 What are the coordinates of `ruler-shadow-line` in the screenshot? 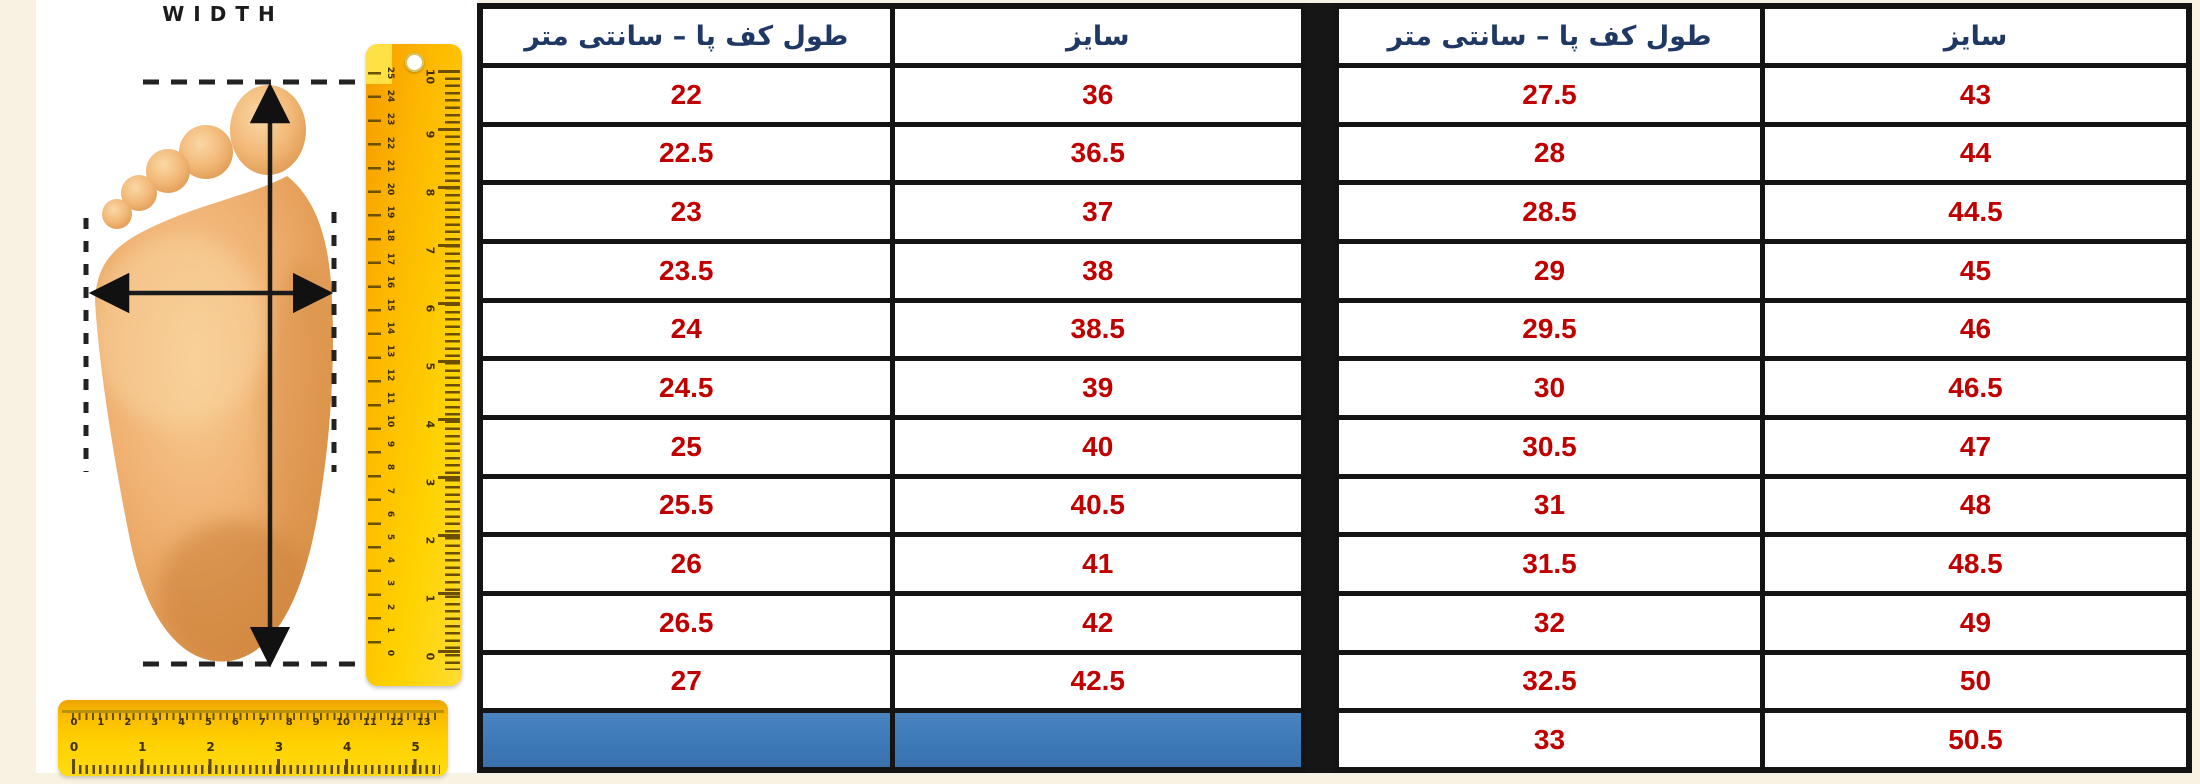 It's located at (253, 711).